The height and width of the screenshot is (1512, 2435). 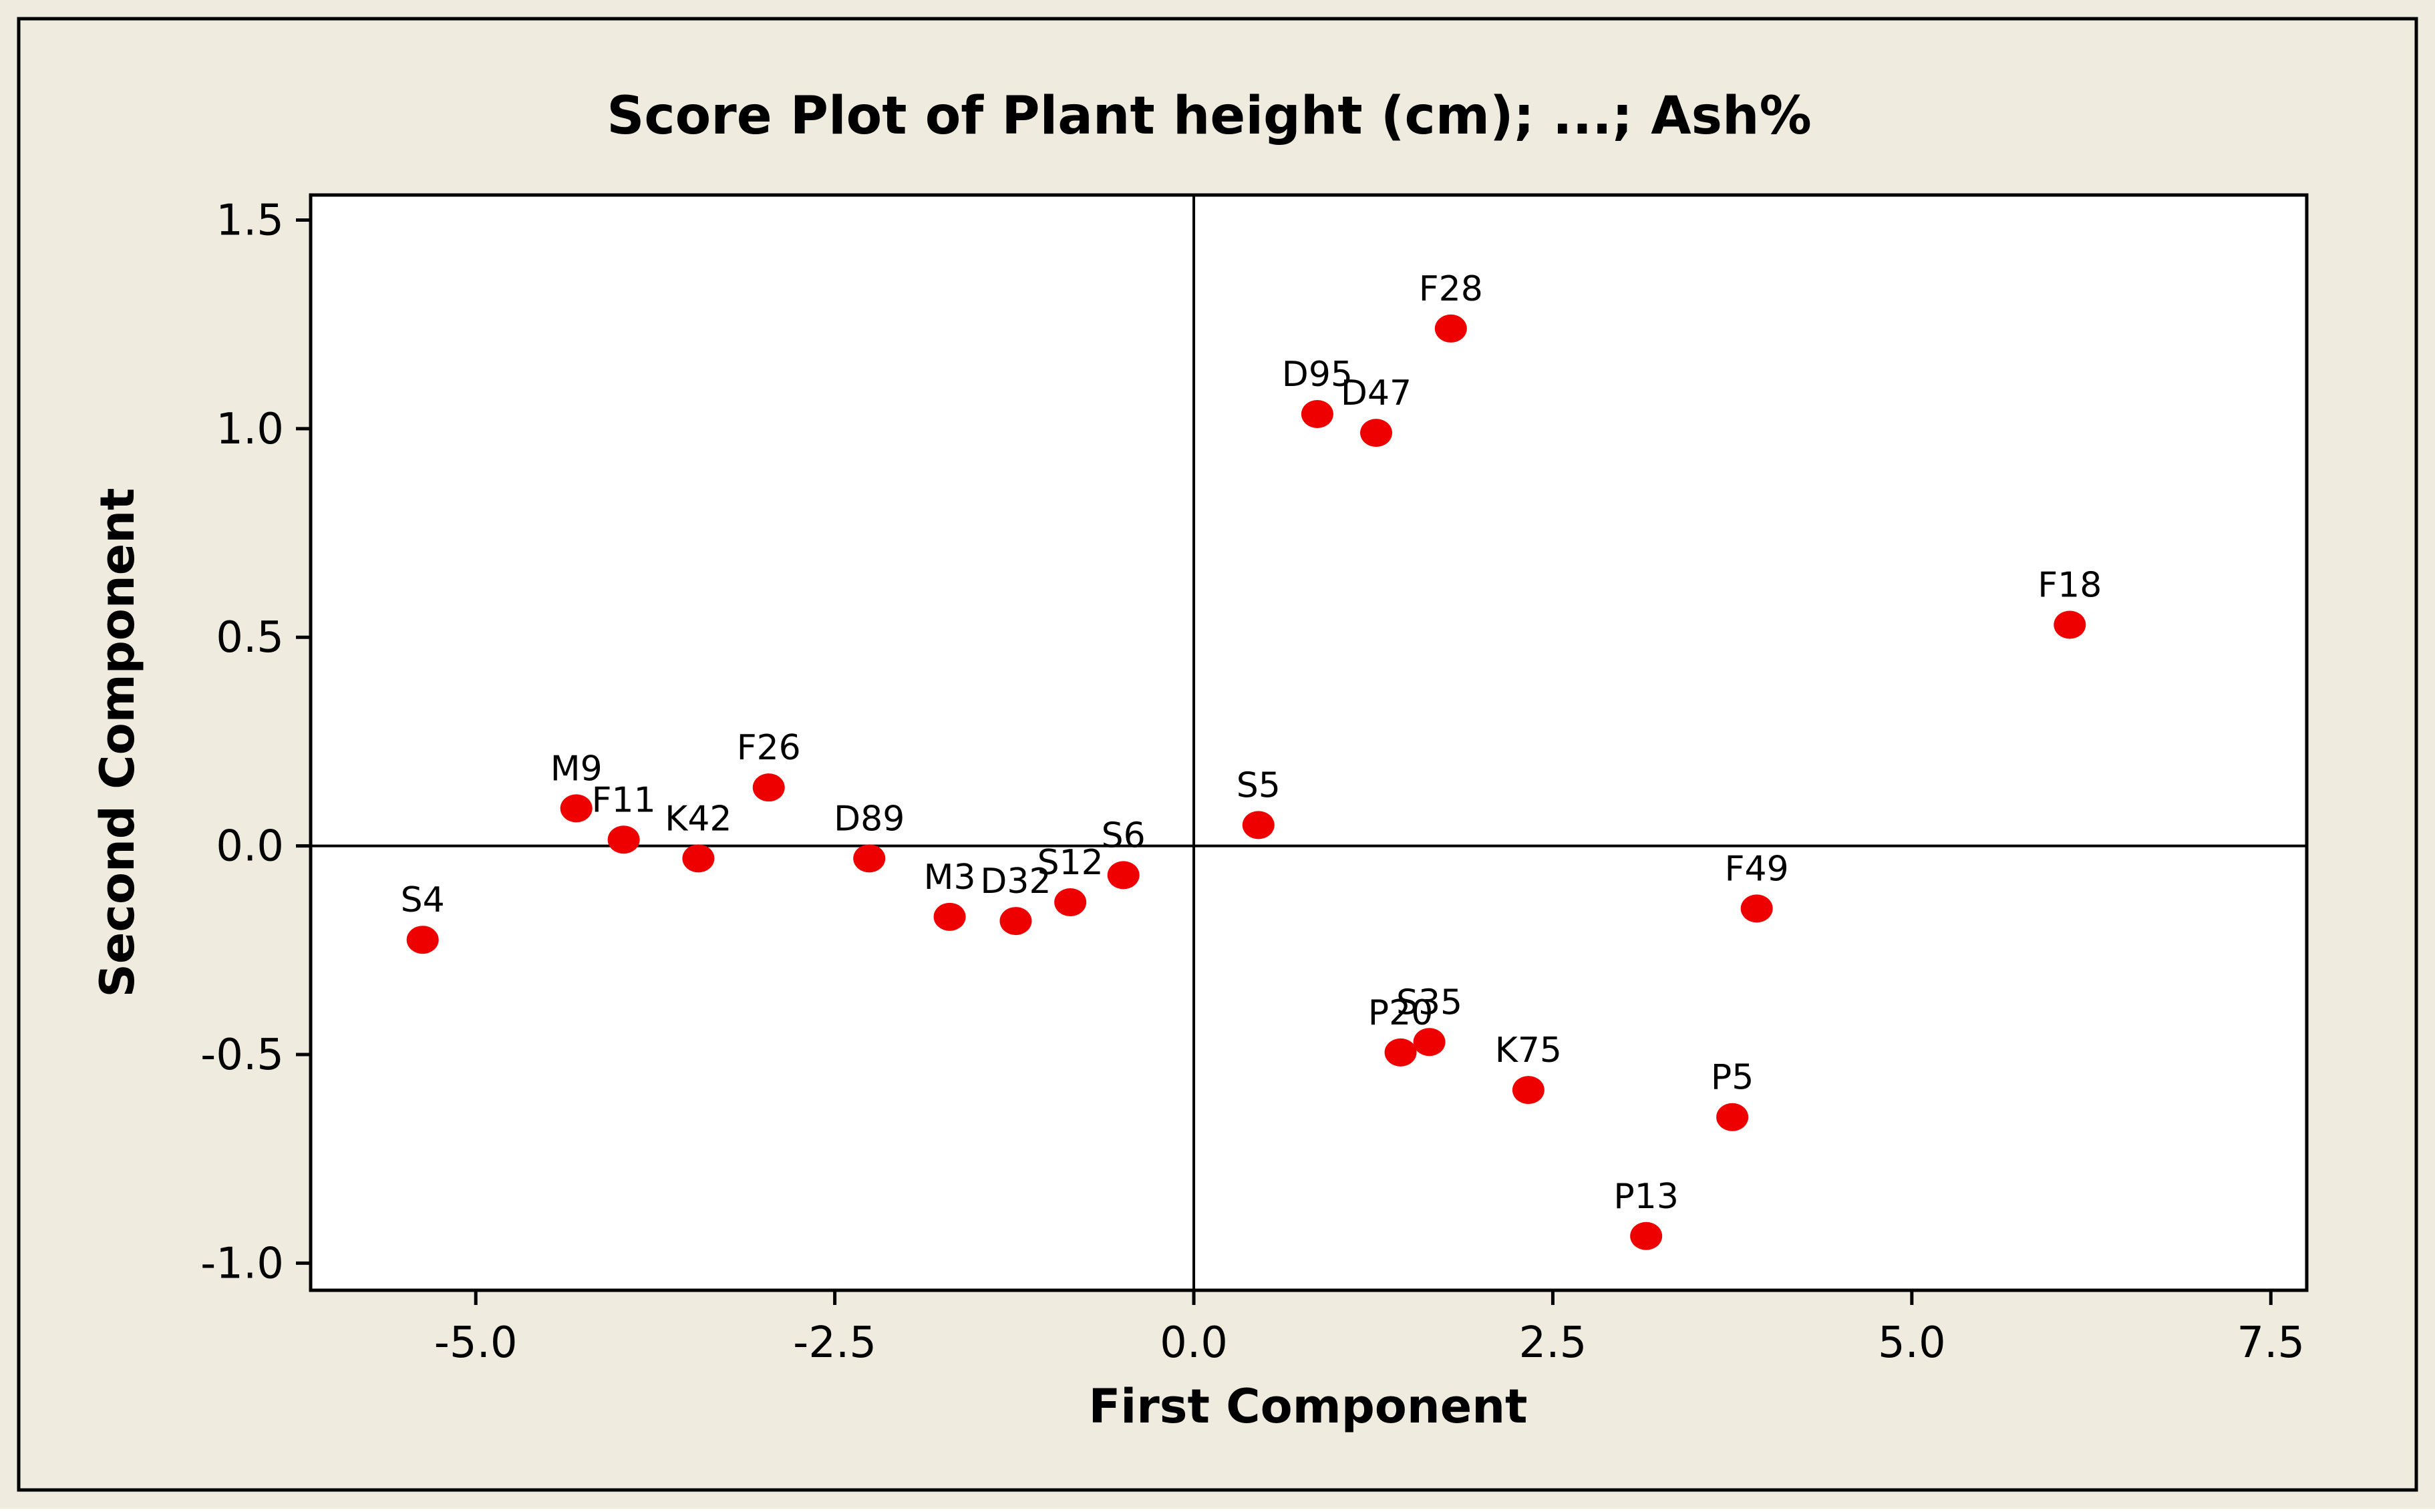 What do you see at coordinates (1451, 328) in the screenshot?
I see `data-point-f28` at bounding box center [1451, 328].